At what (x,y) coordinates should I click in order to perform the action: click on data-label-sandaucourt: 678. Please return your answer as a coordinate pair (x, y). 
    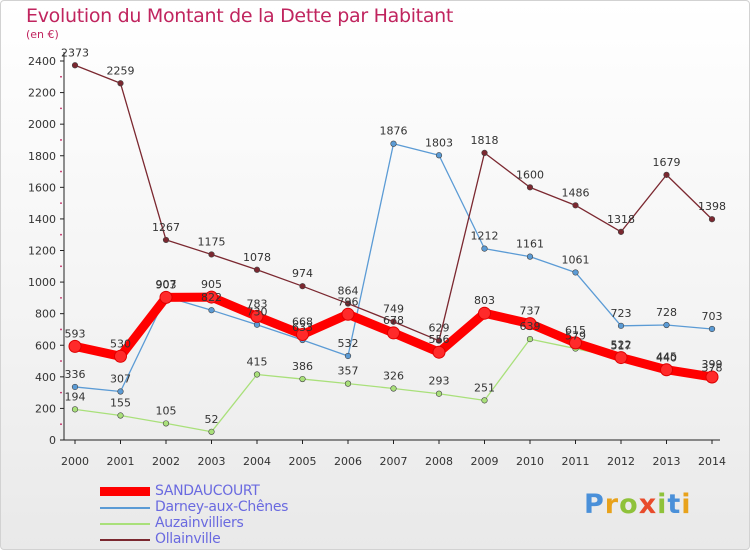
    Looking at the image, I should click on (393, 320).